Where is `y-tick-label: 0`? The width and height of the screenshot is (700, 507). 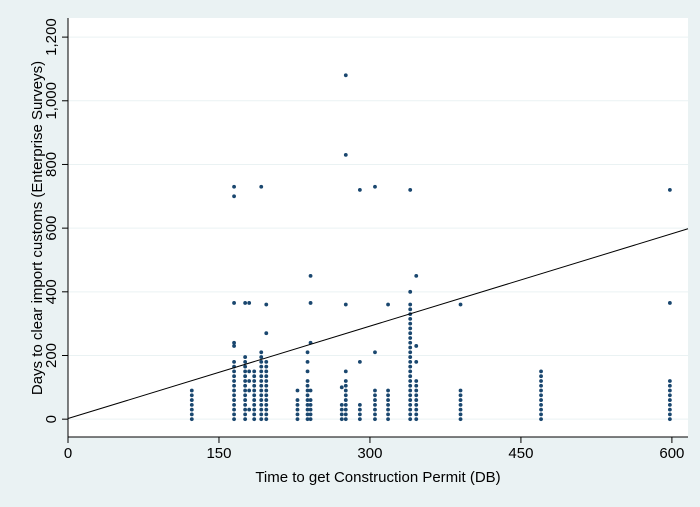
y-tick-label: 0 is located at coordinates (51, 419).